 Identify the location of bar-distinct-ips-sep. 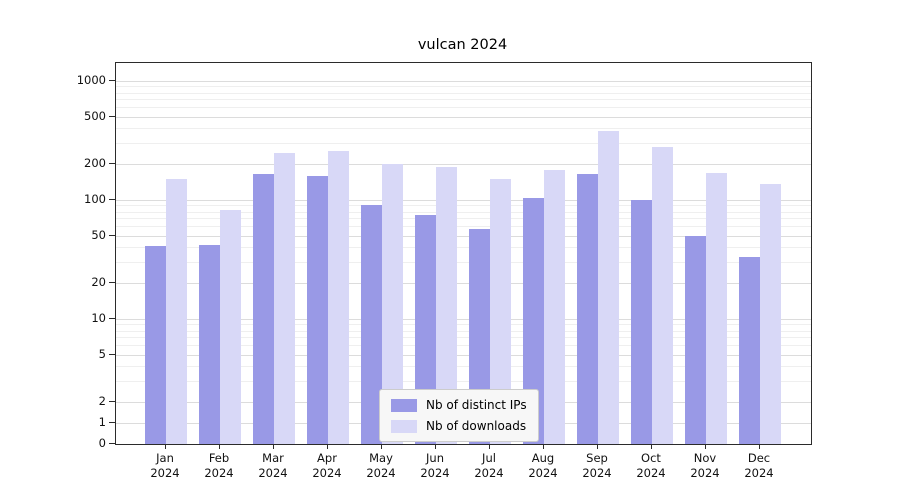
(587, 309).